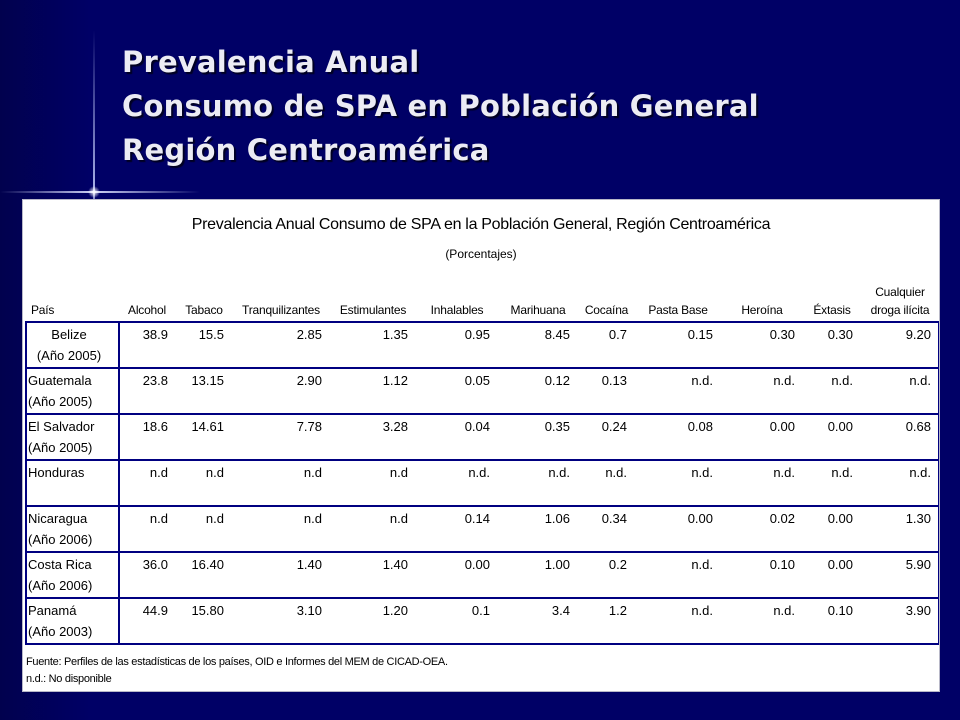 The height and width of the screenshot is (720, 960). What do you see at coordinates (614, 380) in the screenshot?
I see `cell-cocaina: 0.13` at bounding box center [614, 380].